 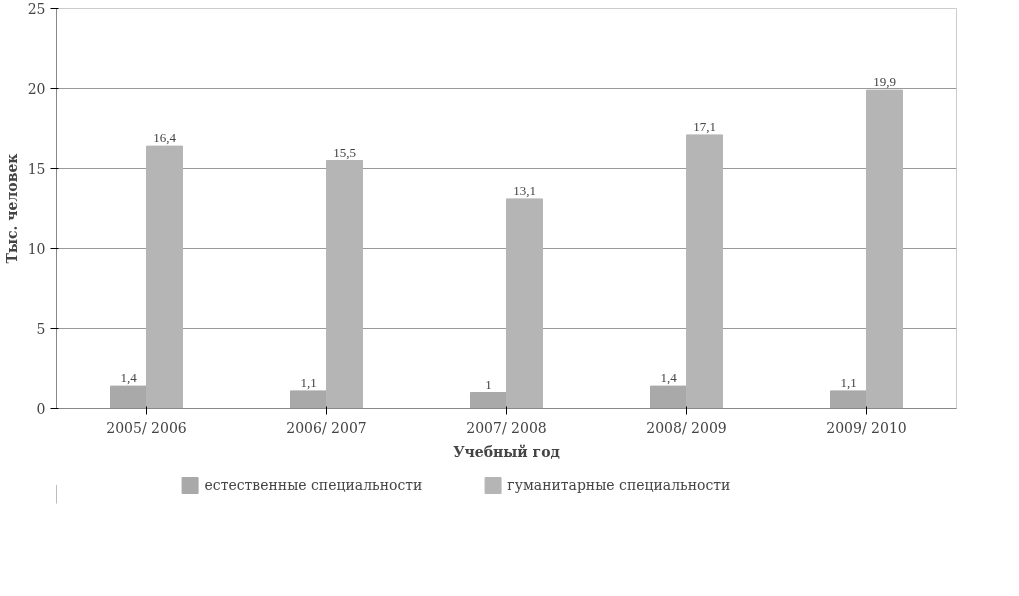 What do you see at coordinates (36, 169) in the screenshot?
I see `y-tick-label: 15` at bounding box center [36, 169].